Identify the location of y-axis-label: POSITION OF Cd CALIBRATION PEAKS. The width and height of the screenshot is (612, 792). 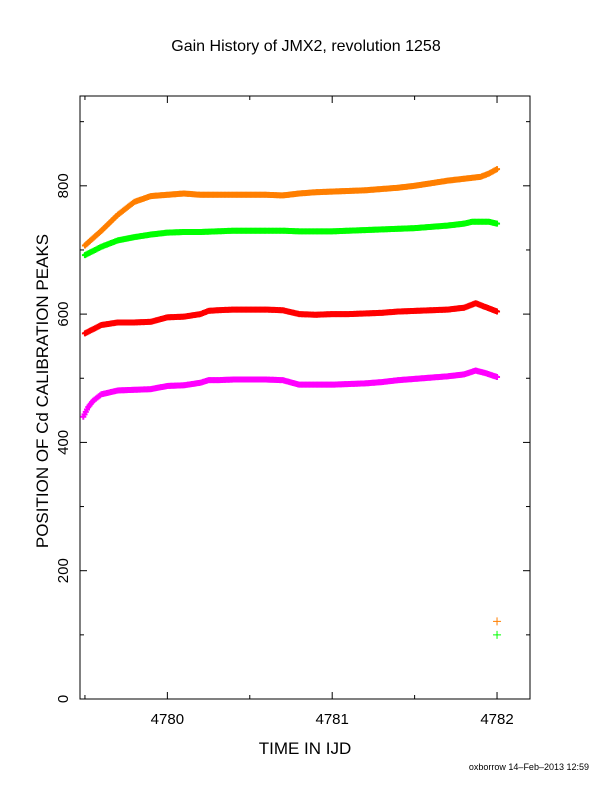
(42, 391).